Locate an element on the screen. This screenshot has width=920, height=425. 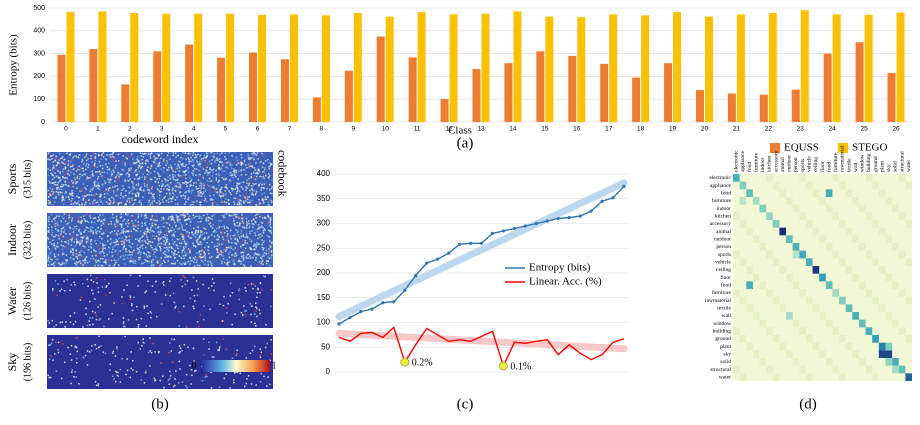
matrix-cell is located at coordinates (855, 316).